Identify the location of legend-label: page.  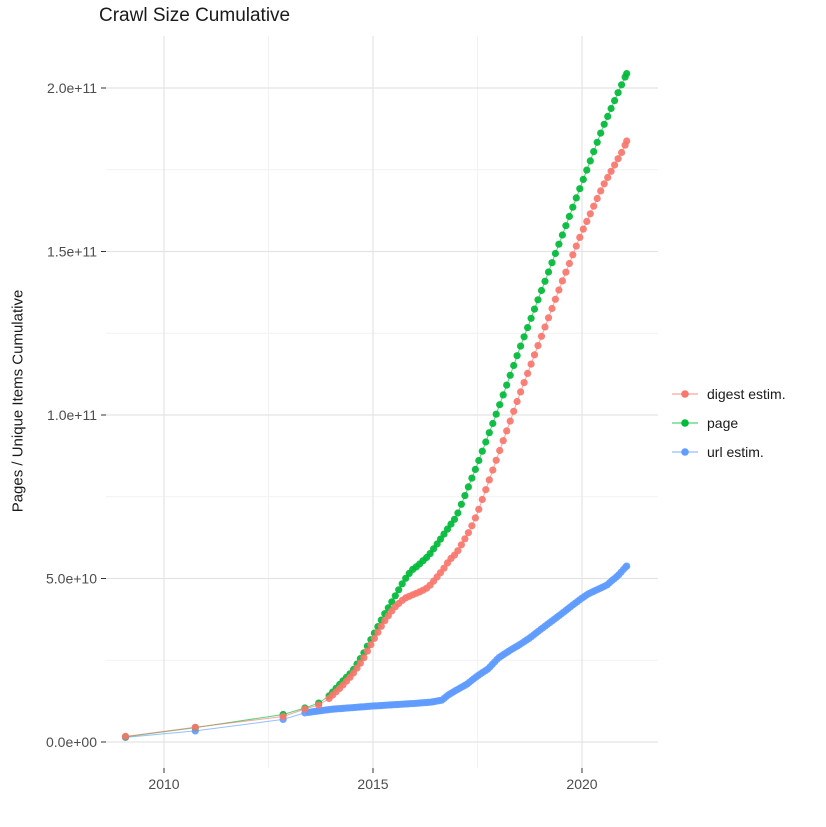
(723, 422).